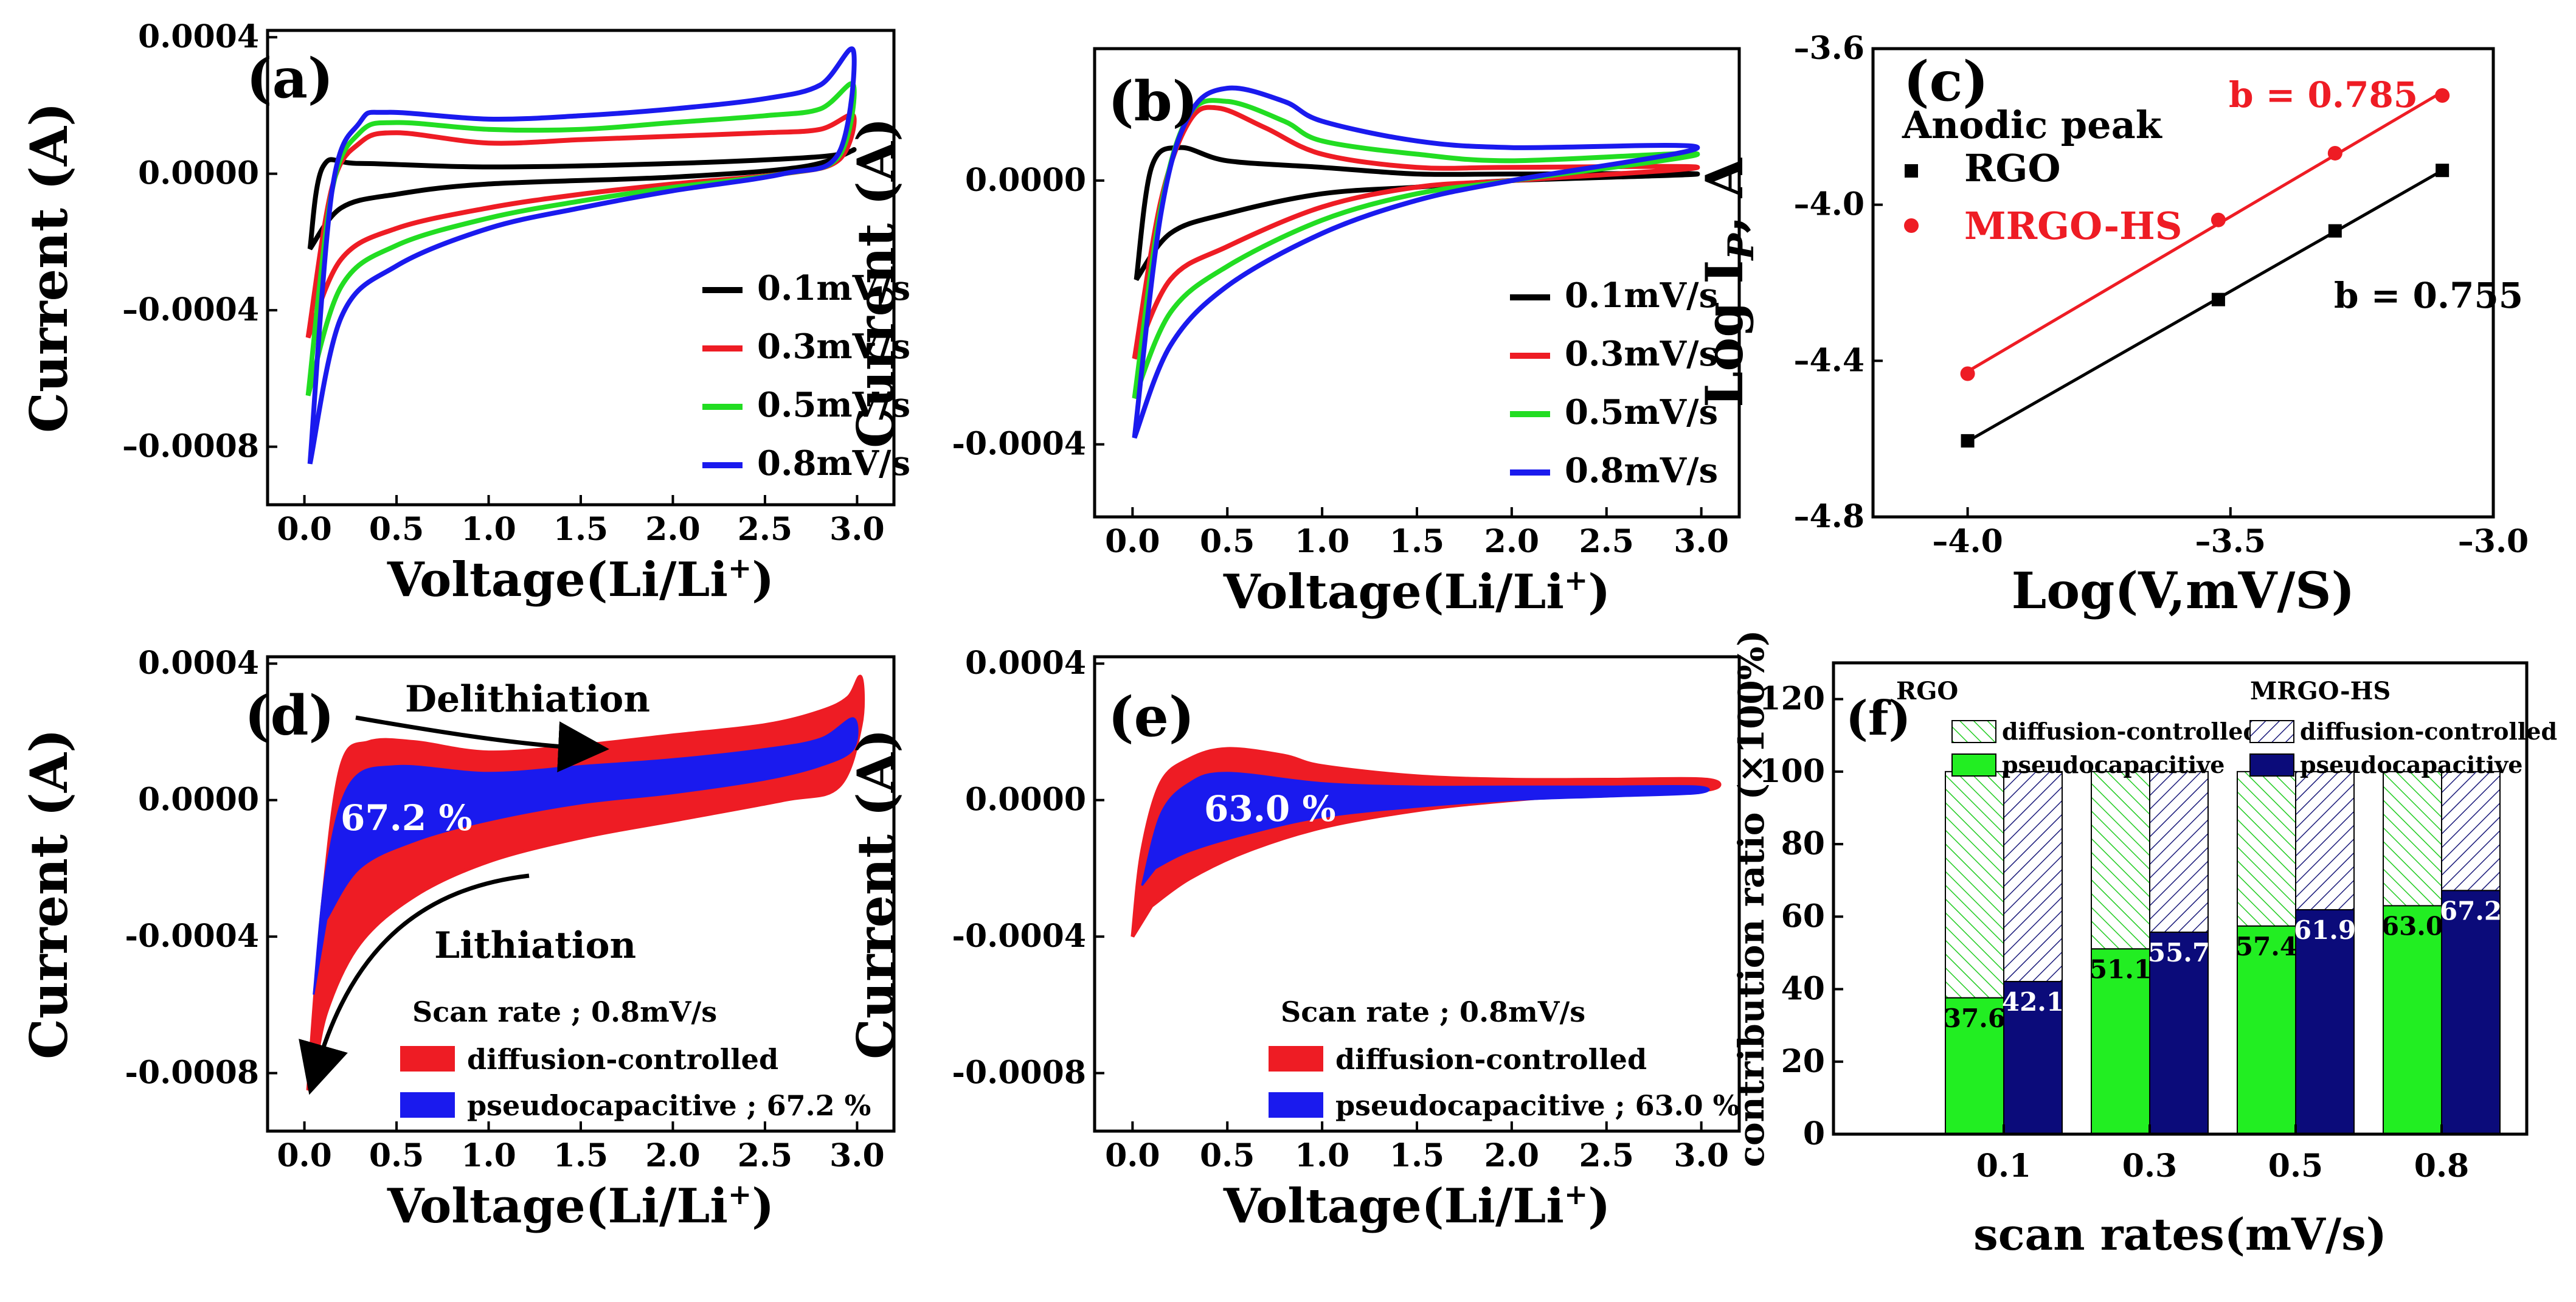  Describe the element at coordinates (1511, 542) in the screenshot. I see `panel-b-xtick-label: 2.0` at that location.